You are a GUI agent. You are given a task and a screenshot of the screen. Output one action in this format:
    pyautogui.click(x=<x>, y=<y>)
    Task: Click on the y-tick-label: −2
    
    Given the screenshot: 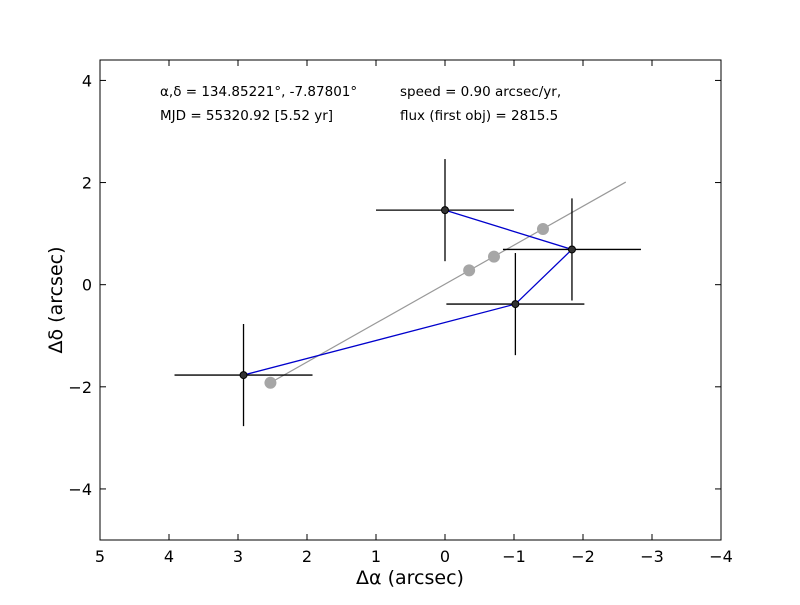 What is the action you would take?
    pyautogui.click(x=80, y=387)
    